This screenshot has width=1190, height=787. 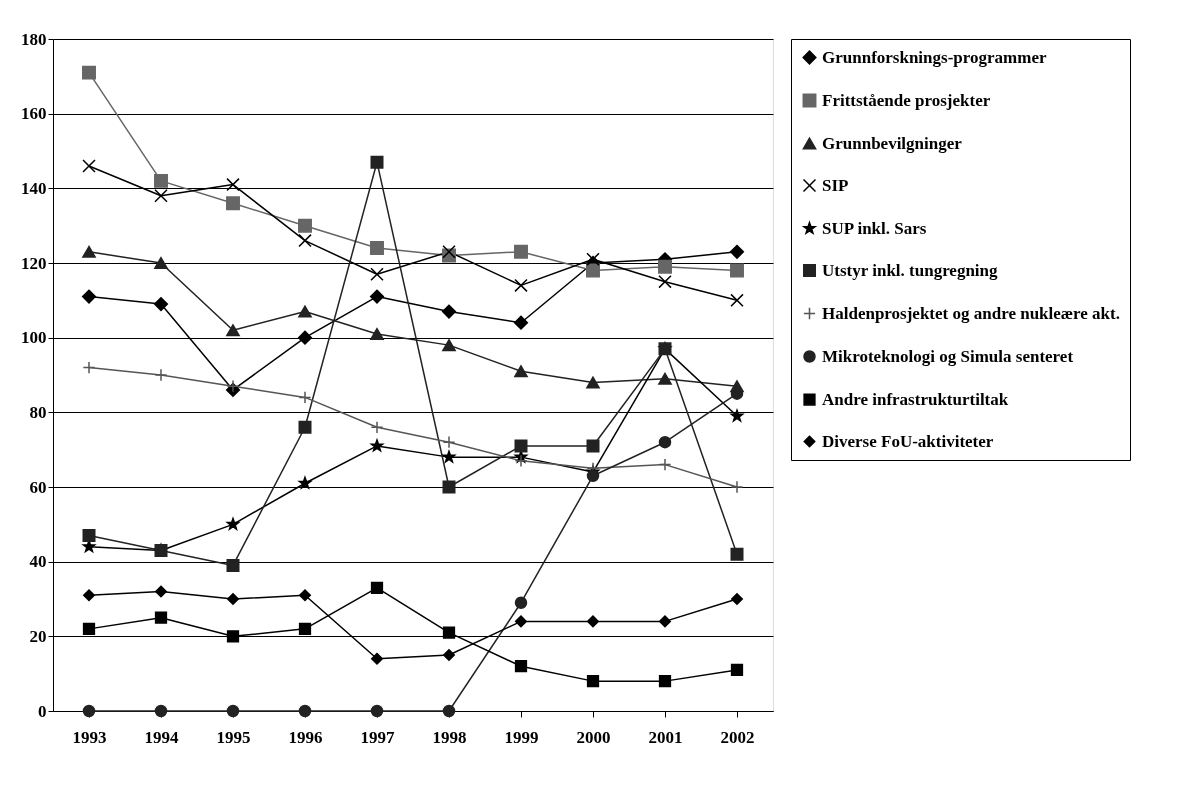 What do you see at coordinates (906, 100) in the screenshot?
I see `legend-label: Frittstående prosjekter` at bounding box center [906, 100].